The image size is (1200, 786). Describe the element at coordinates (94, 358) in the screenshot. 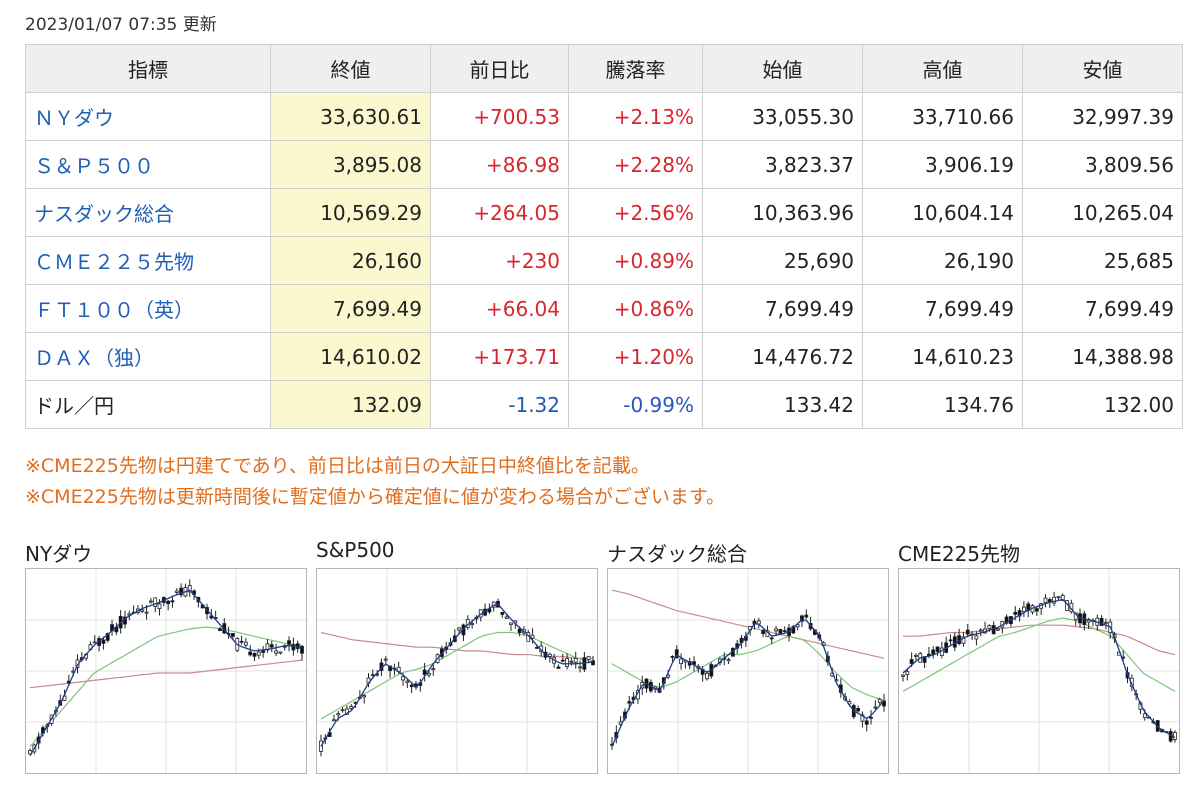

I see `indicator-link: ＤＡＸ（独）` at that location.